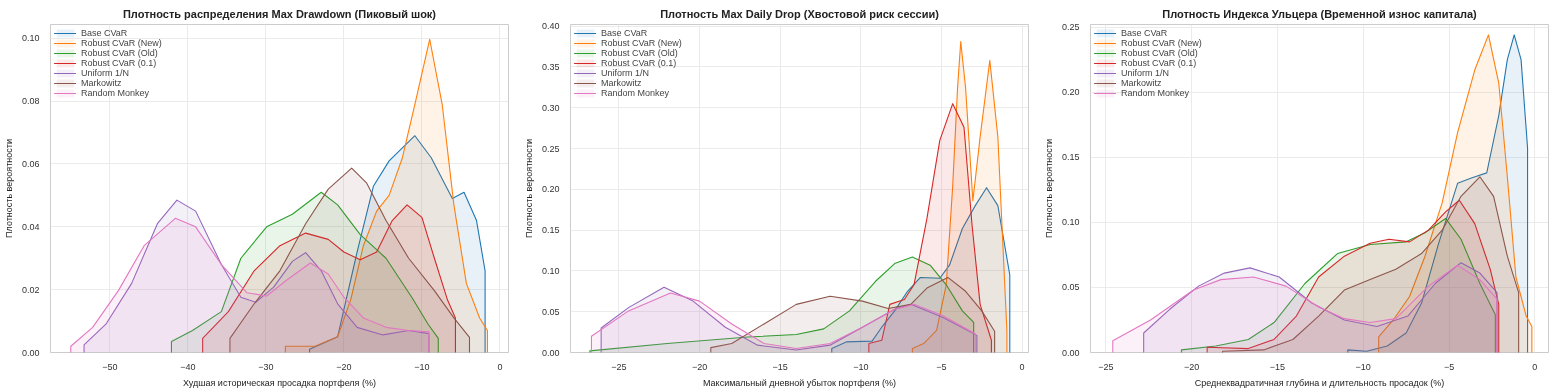  Describe the element at coordinates (110, 366) in the screenshot. I see `x-tick-label: −50` at that location.